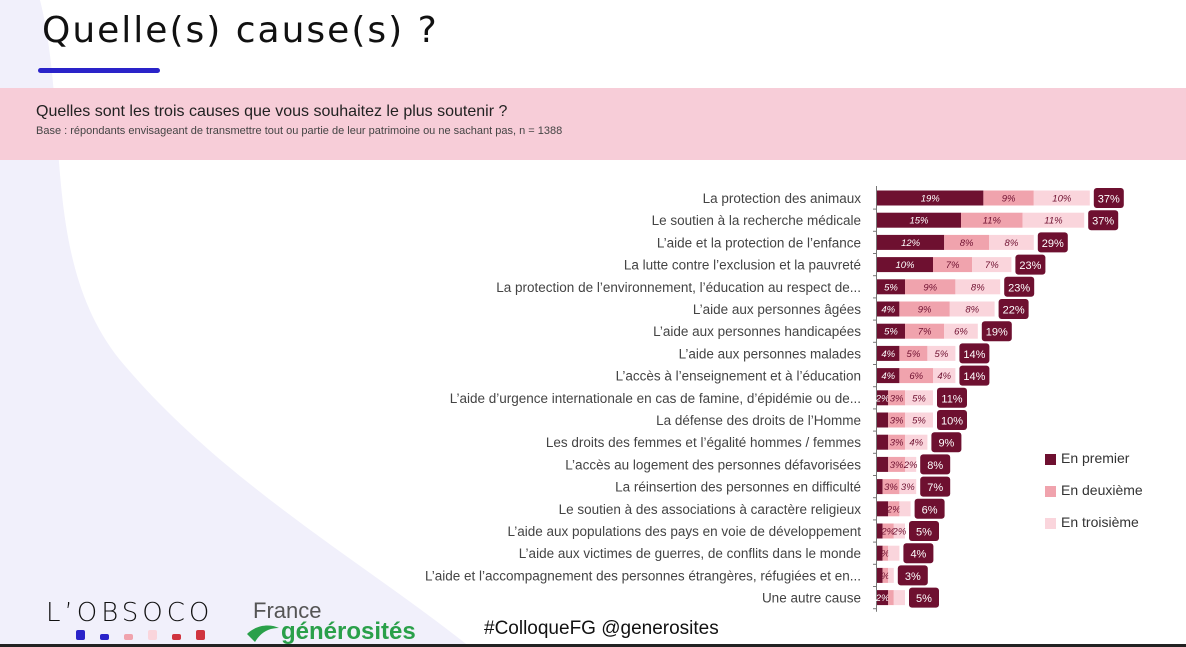 This screenshot has width=1186, height=647. Describe the element at coordinates (931, 199) in the screenshot. I see `data-label: 19%` at that location.